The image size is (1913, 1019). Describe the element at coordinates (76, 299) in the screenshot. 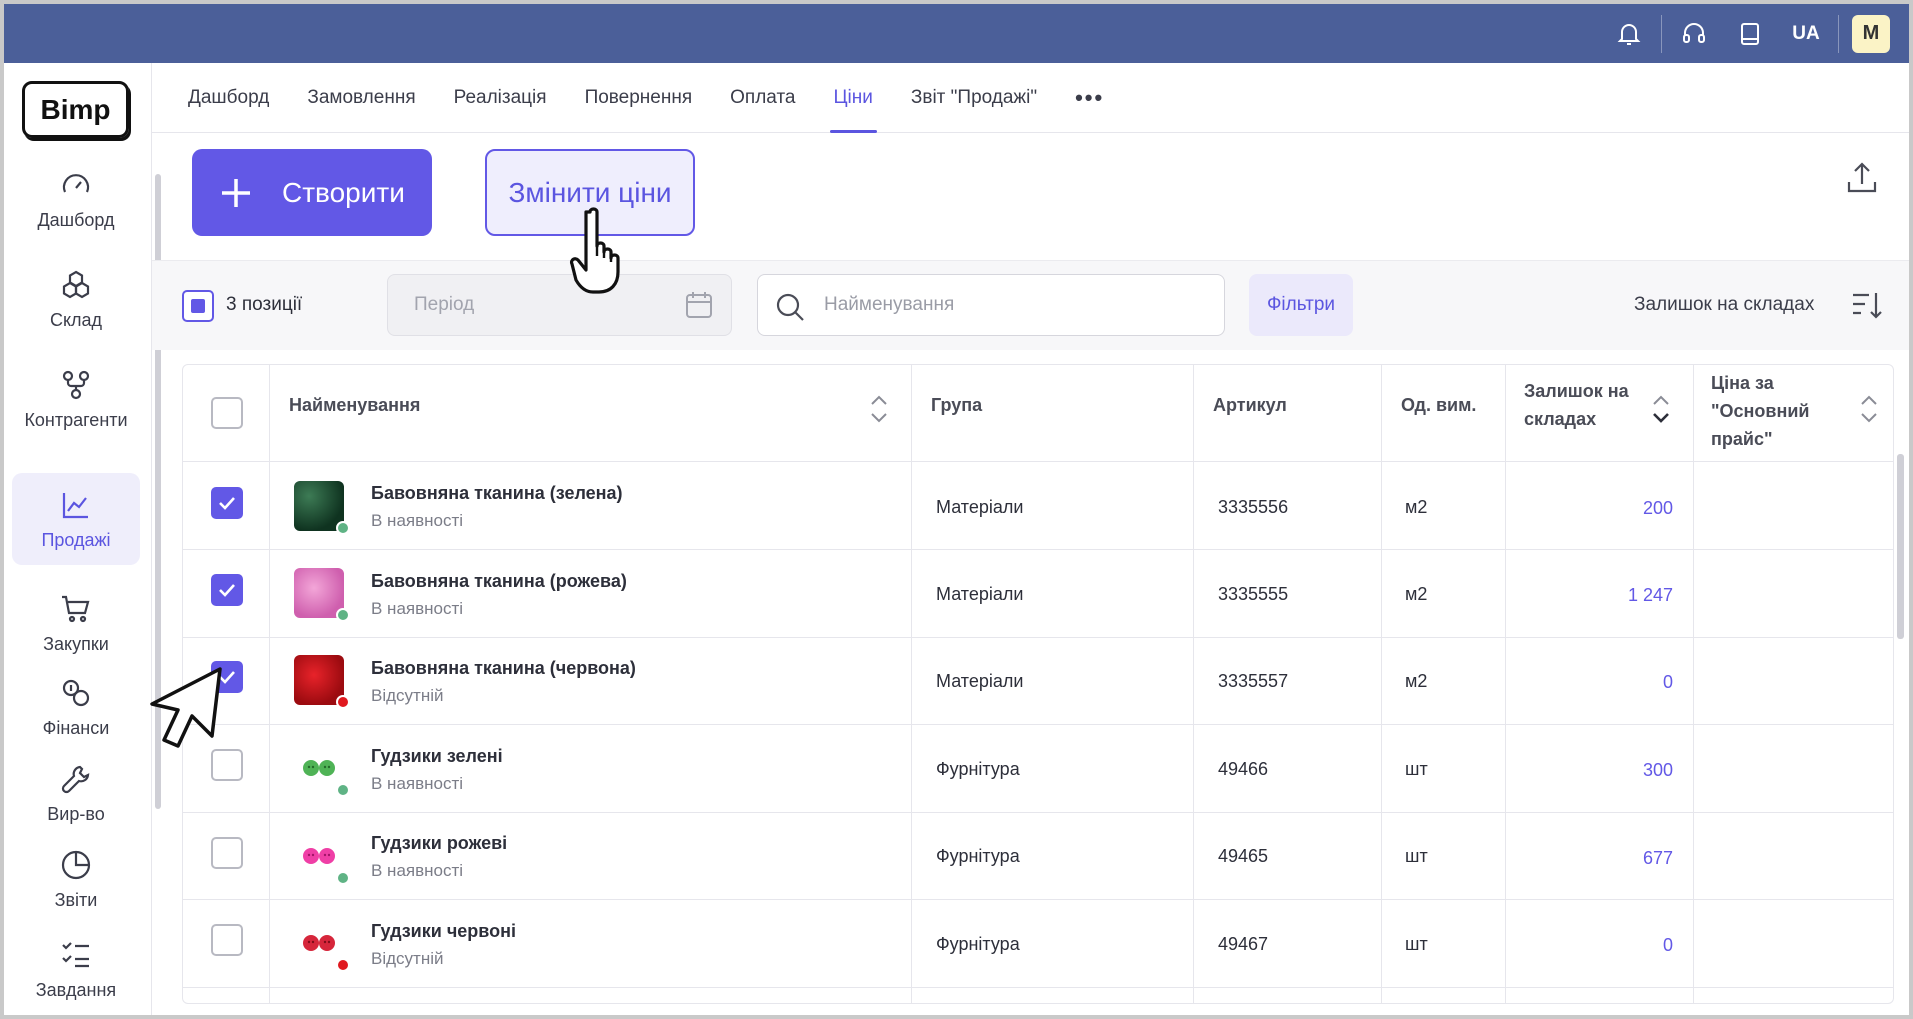

I see `sidebar-item-warehouse: Склад` at that location.